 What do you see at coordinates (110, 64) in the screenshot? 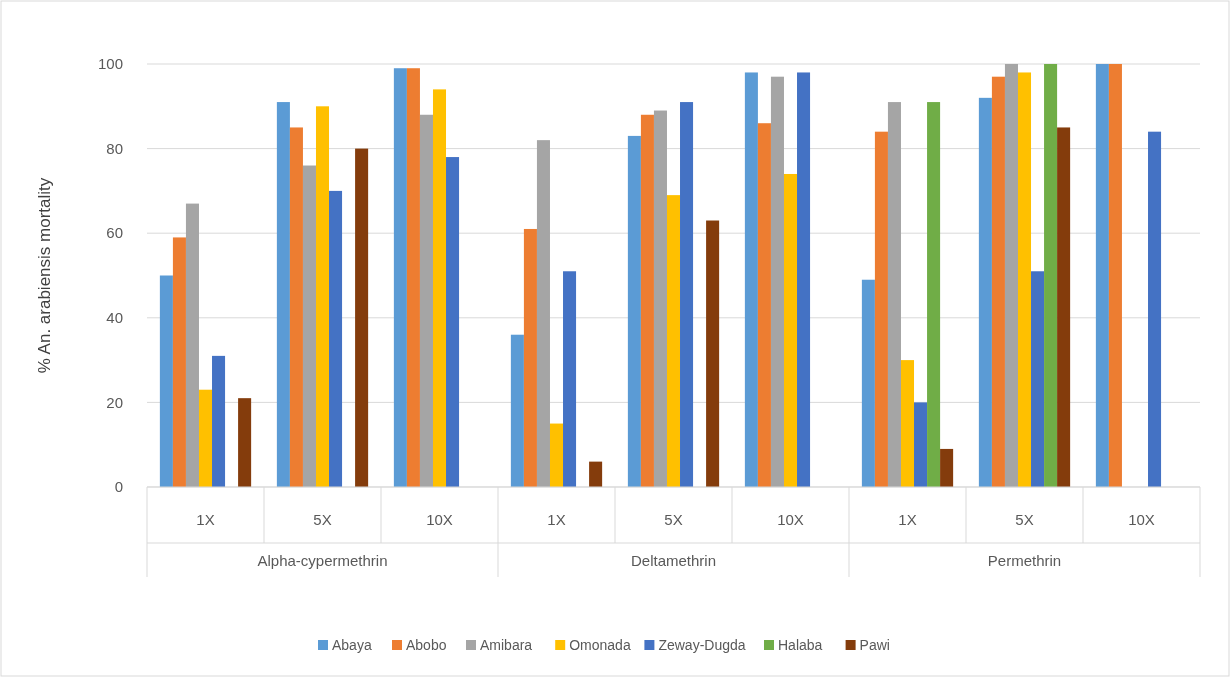
I see `y-tick-label: 100` at bounding box center [110, 64].